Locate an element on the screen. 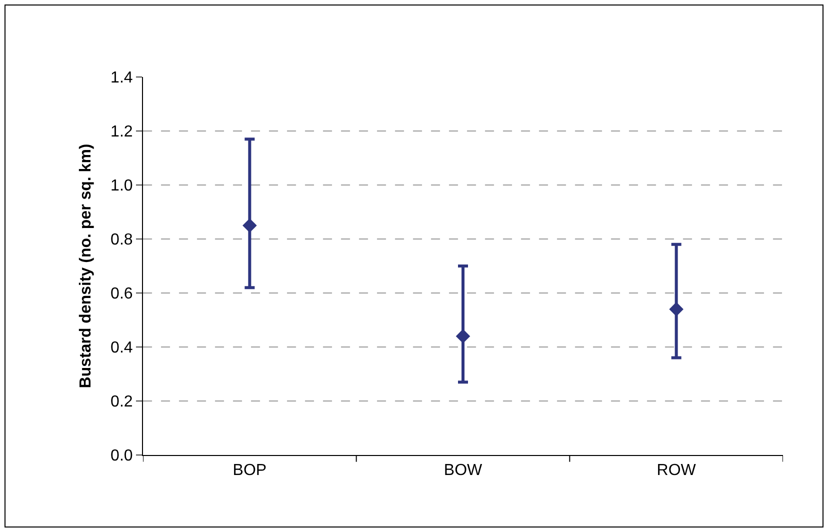 This screenshot has height=532, width=828. x-tick-label: ROW is located at coordinates (676, 471).